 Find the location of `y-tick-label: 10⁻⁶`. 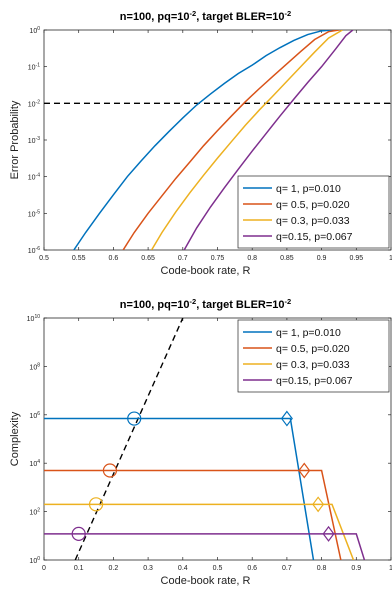

y-tick-label: 10⁻⁶ is located at coordinates (34, 250).